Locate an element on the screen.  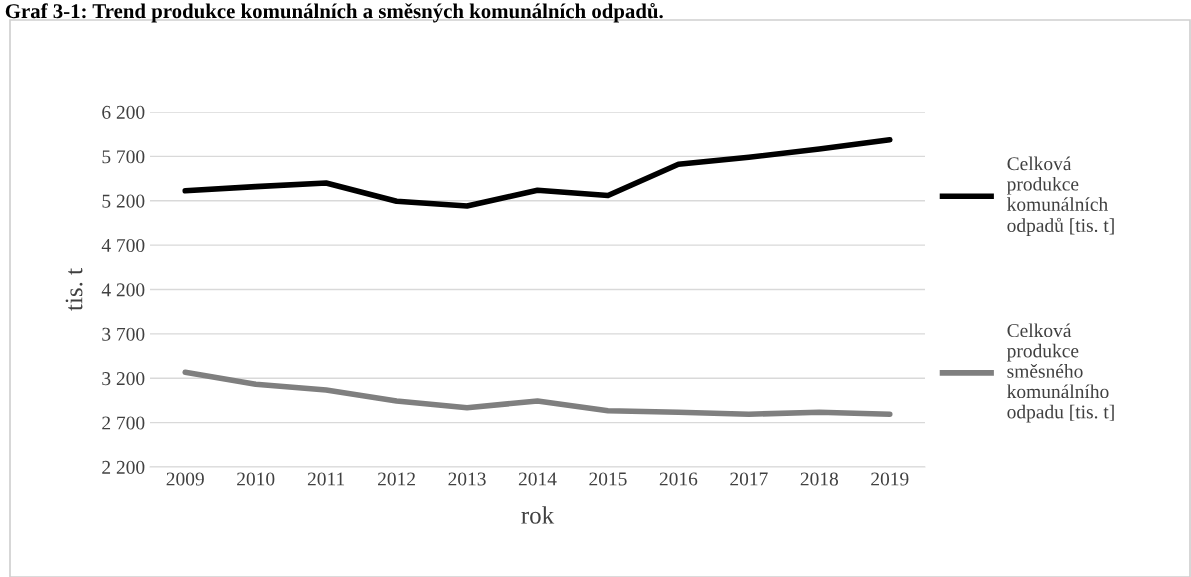
x-tick-label: 2011 is located at coordinates (326, 479).